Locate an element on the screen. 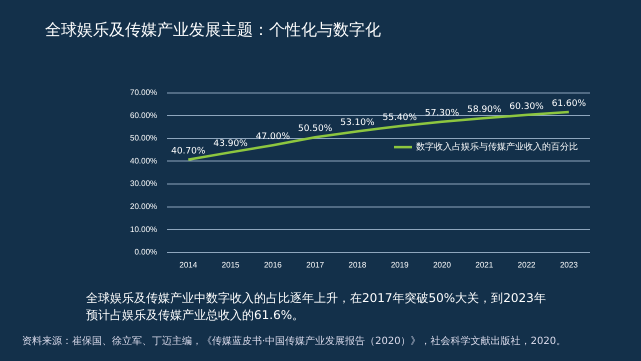 The image size is (641, 361). y-tick-label: 60.00% is located at coordinates (144, 115).